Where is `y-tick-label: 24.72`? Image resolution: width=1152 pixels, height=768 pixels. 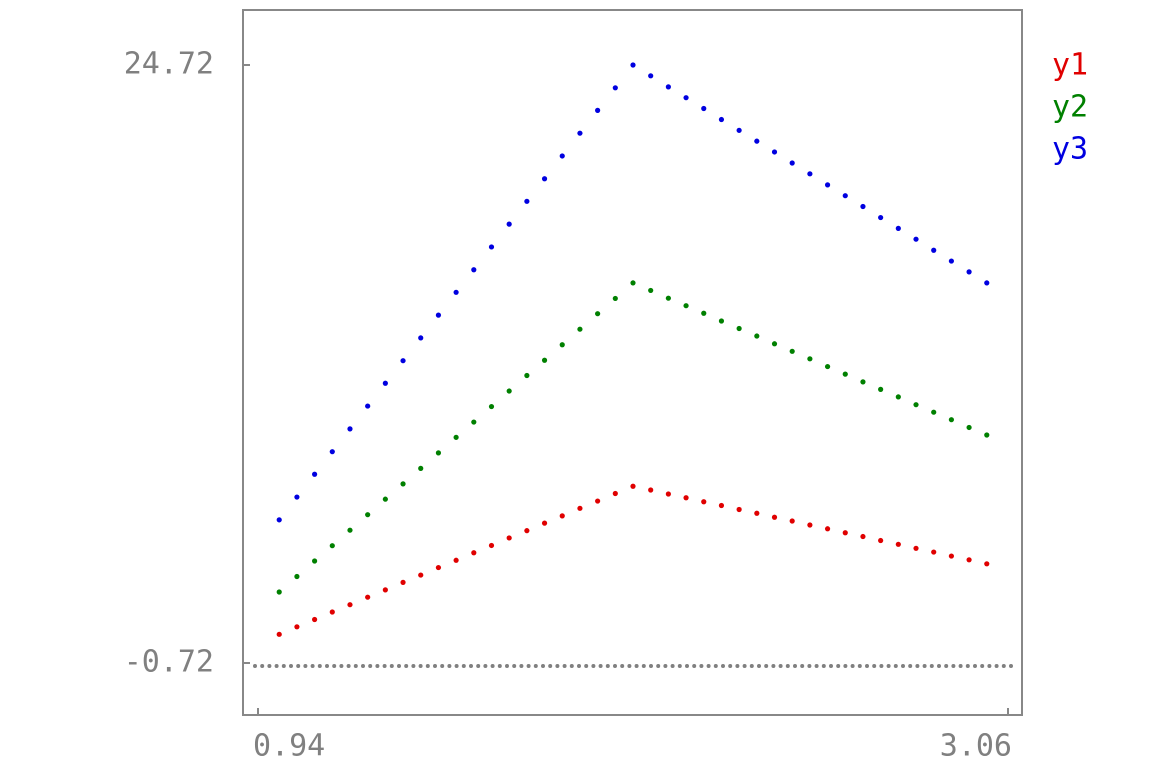 y-tick-label: 24.72 is located at coordinates (169, 64).